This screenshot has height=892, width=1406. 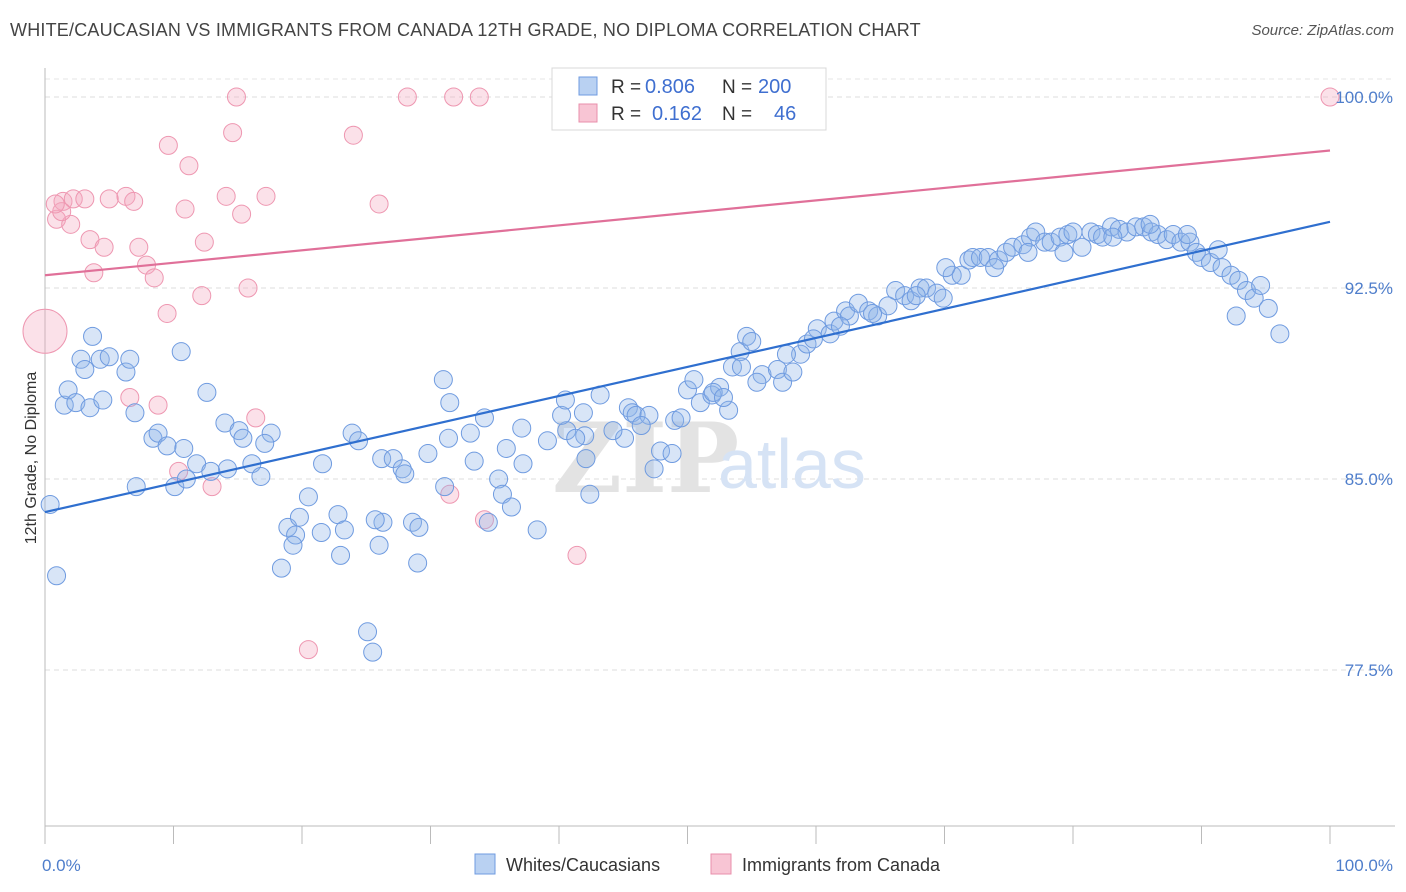 I want to click on legend-r-value-pink: 0.162, so click(x=677, y=114).